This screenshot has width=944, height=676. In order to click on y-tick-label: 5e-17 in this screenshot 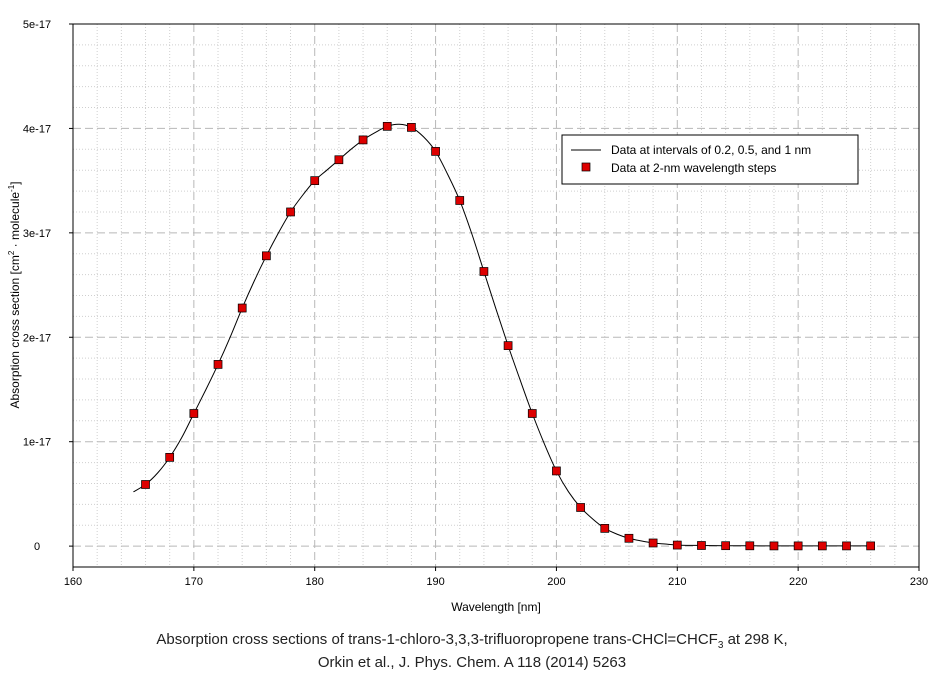, I will do `click(37, 25)`.